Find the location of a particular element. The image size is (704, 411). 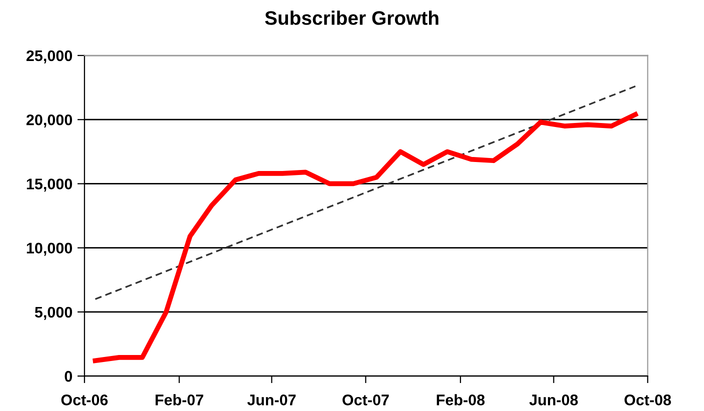

y-tick-label: 15,000 is located at coordinates (49, 185).